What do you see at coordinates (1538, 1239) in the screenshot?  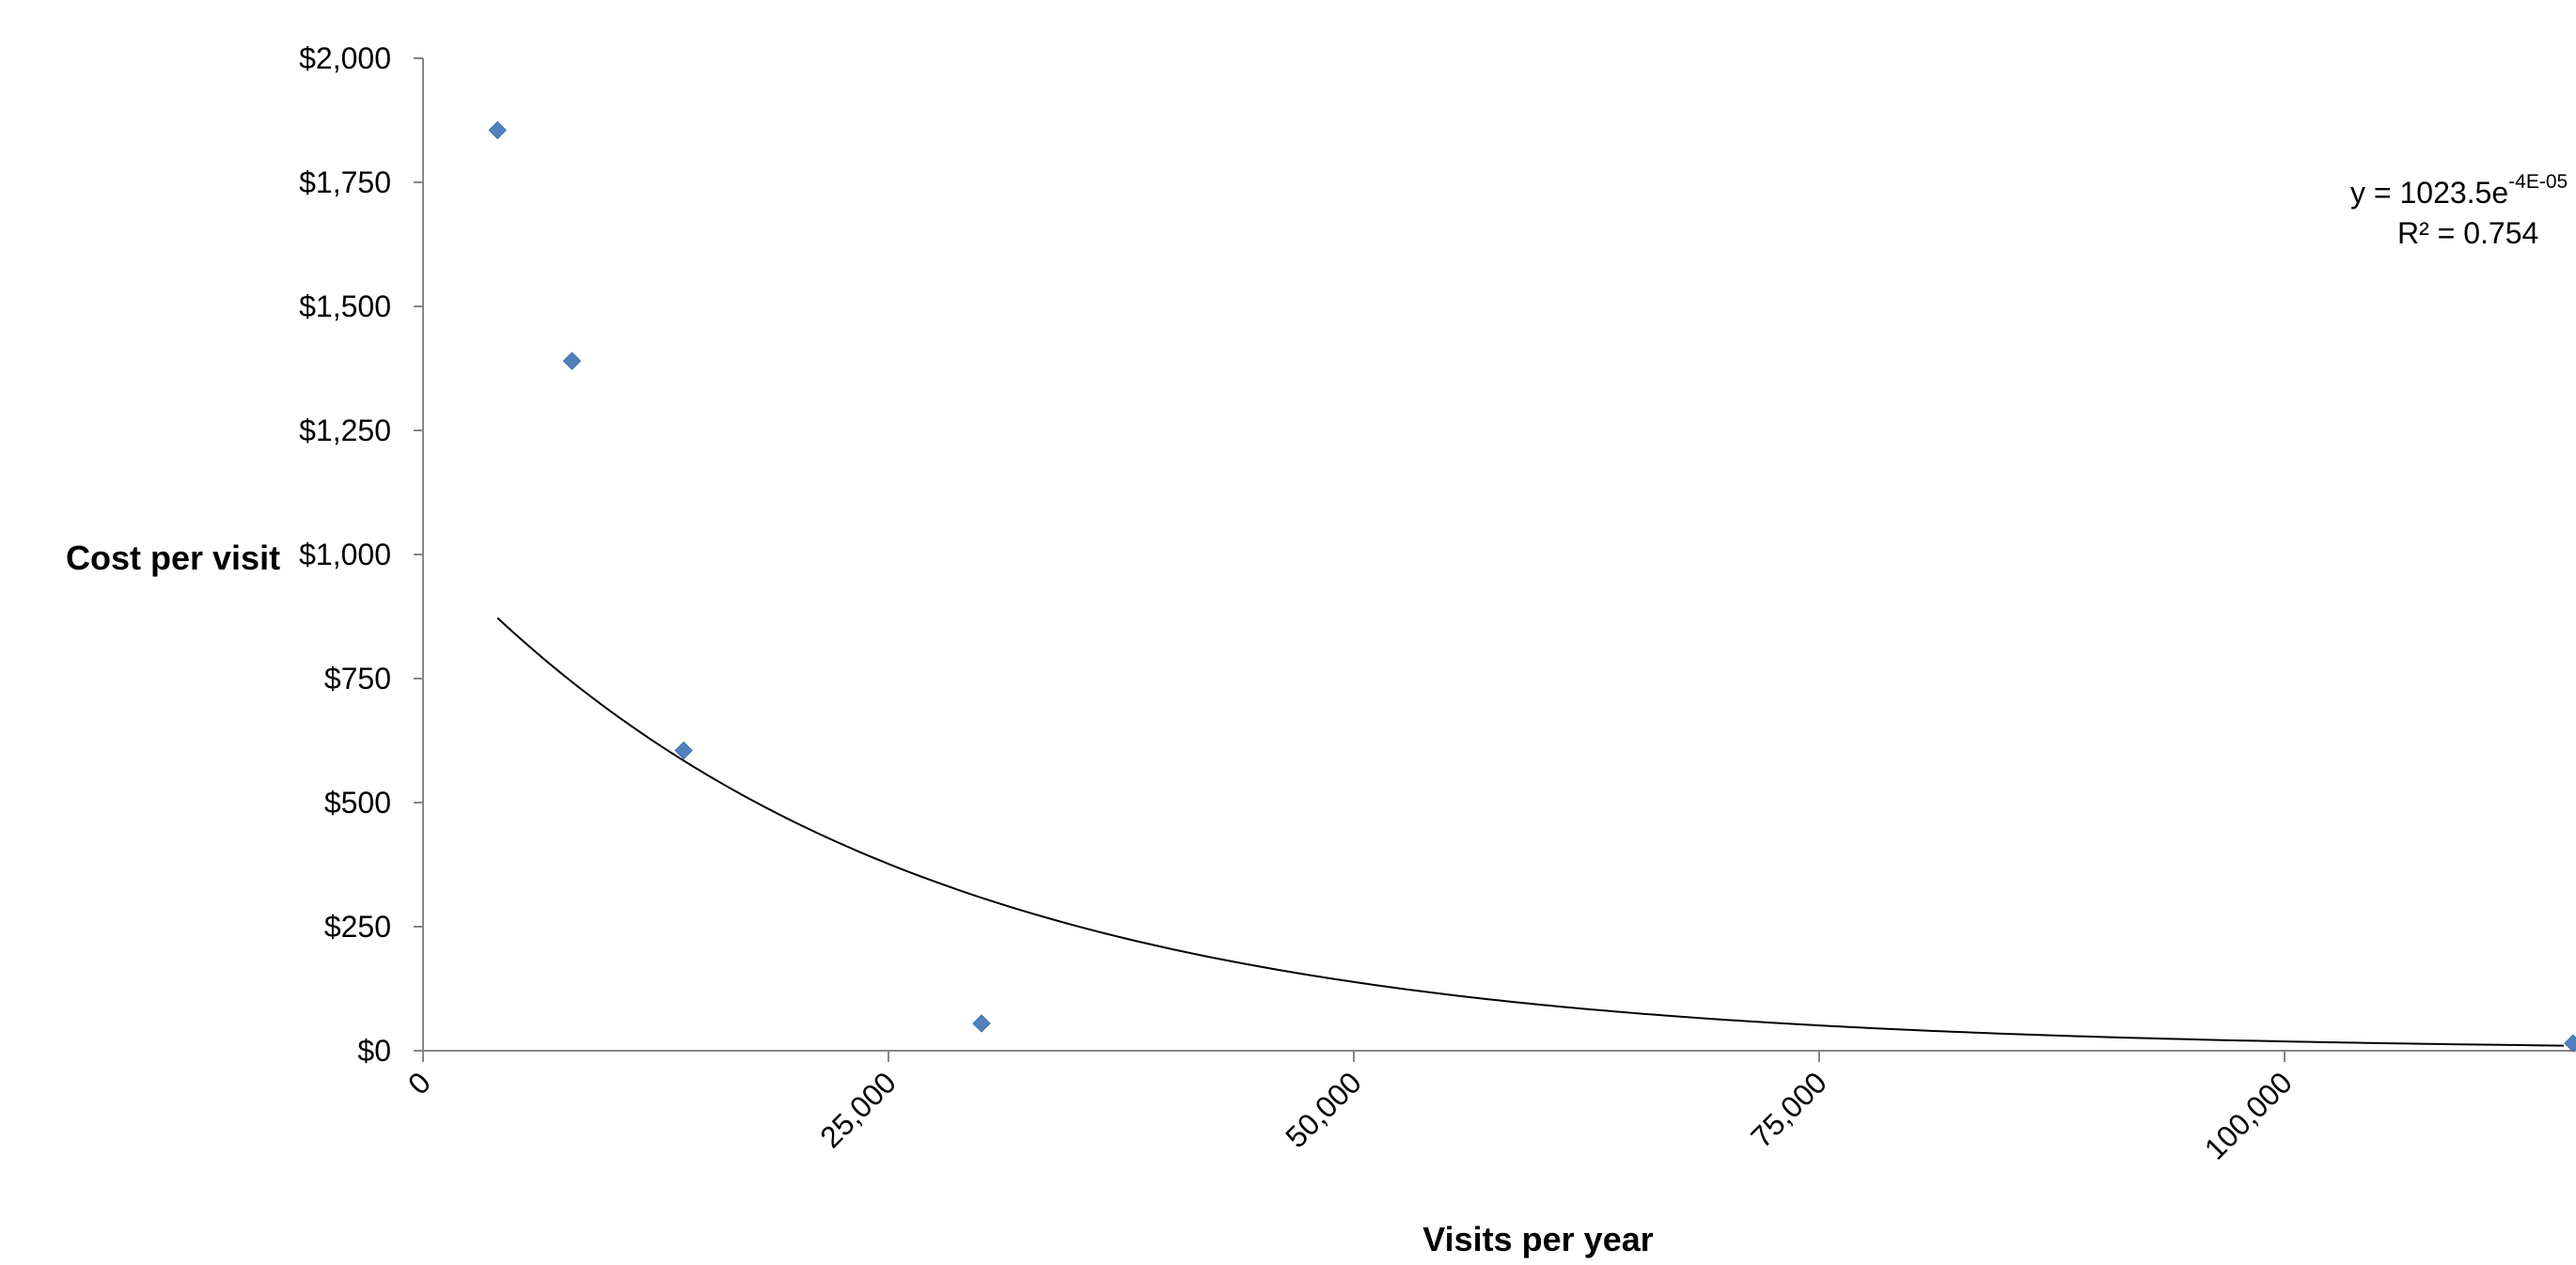 I see `x-axis-title: Visits per year` at bounding box center [1538, 1239].